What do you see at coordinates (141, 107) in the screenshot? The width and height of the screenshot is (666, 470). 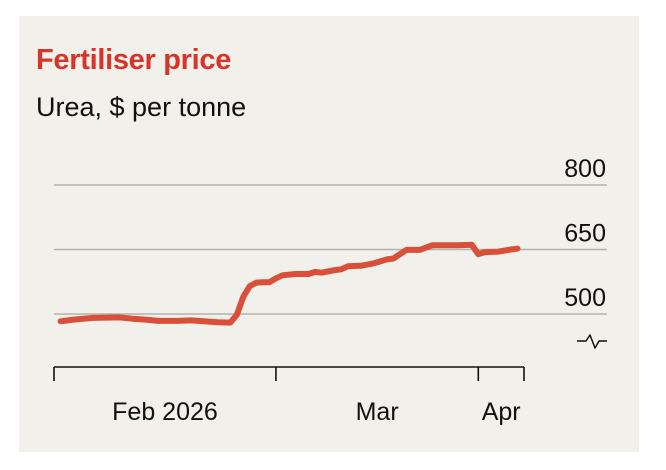 I see `chart-subtitle: Urea, $ per tonne` at bounding box center [141, 107].